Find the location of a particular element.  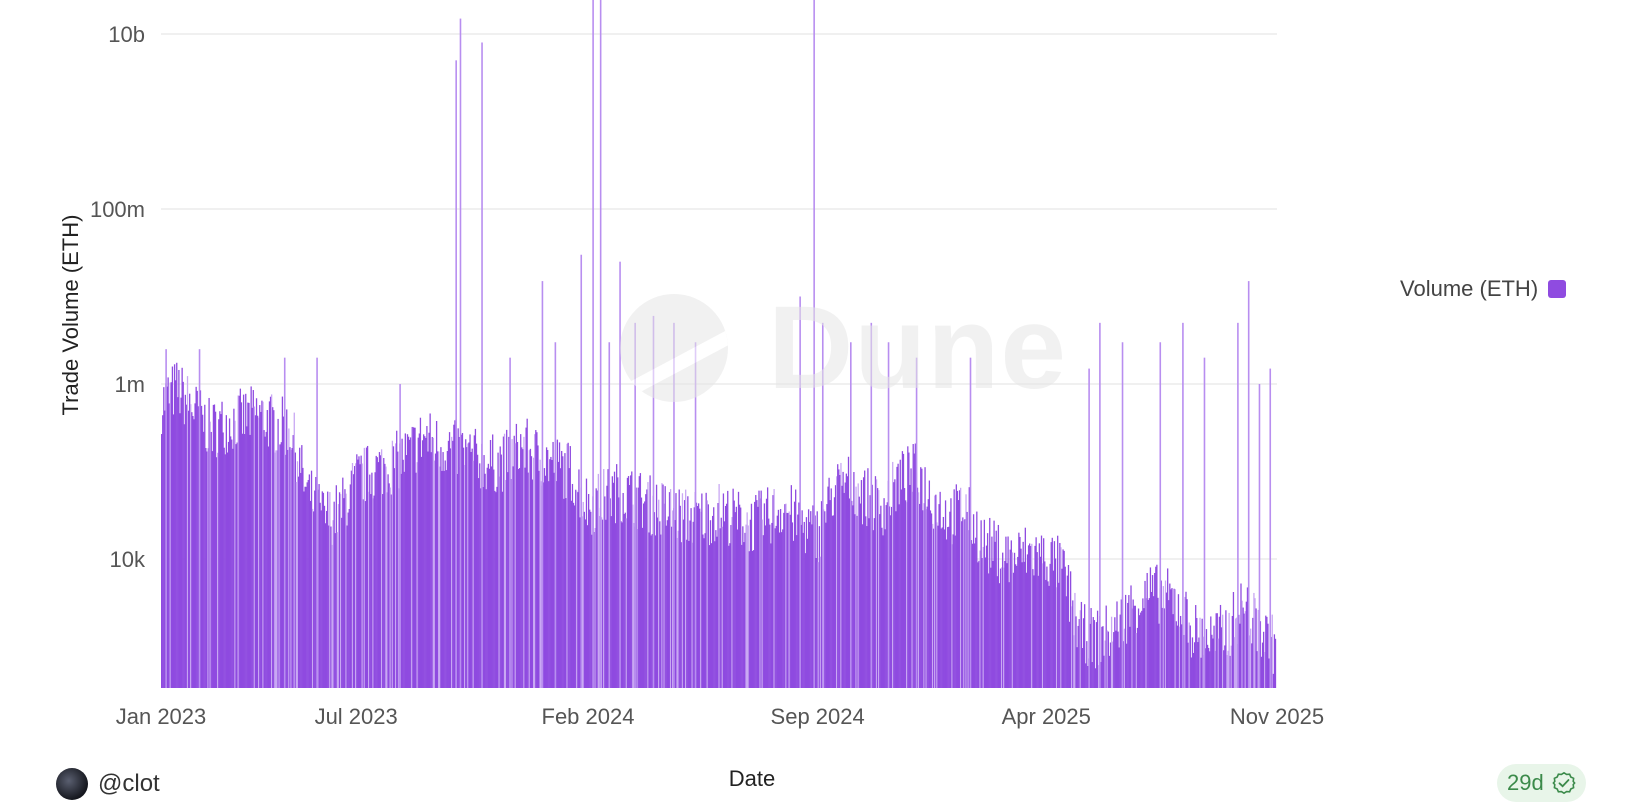

refresh-age-badge: 29d is located at coordinates (1541, 783).